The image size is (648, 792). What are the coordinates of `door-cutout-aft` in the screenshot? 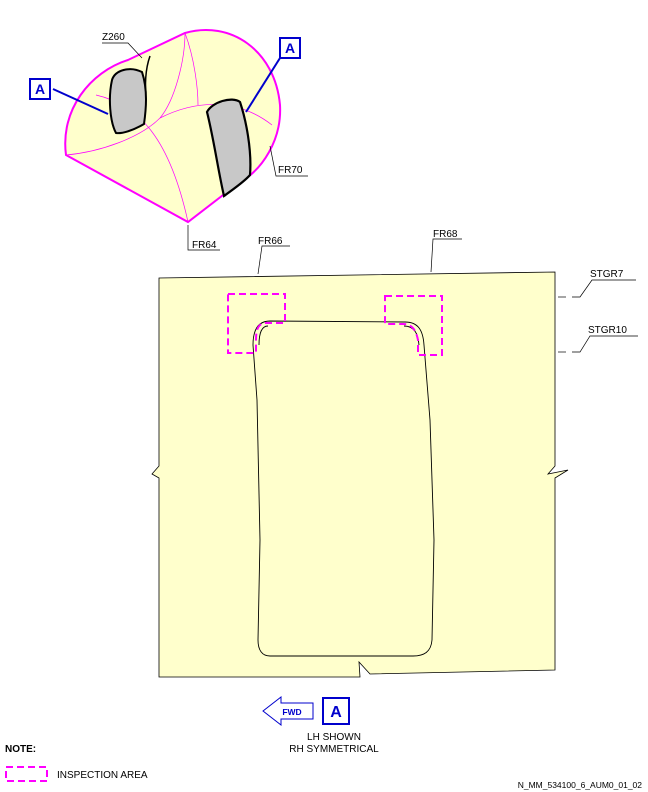 It's located at (228, 148).